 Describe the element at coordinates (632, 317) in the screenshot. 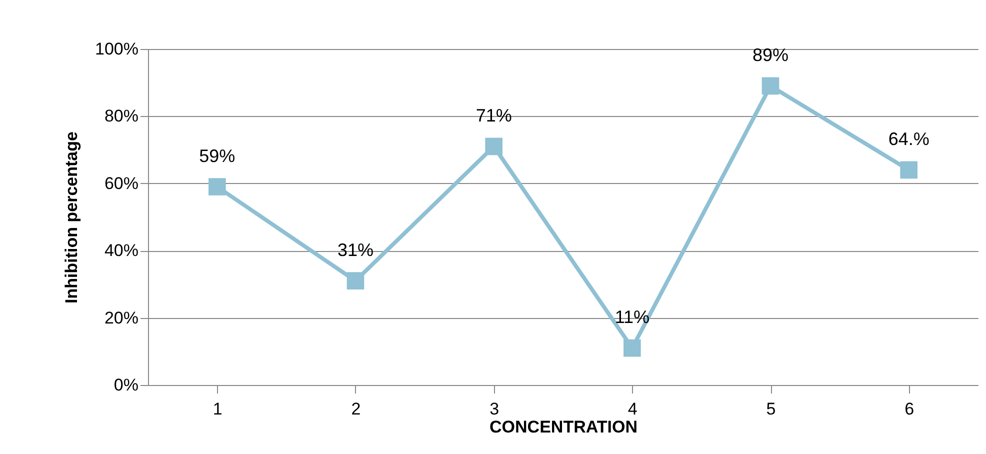

I see `data-label: 11%` at that location.